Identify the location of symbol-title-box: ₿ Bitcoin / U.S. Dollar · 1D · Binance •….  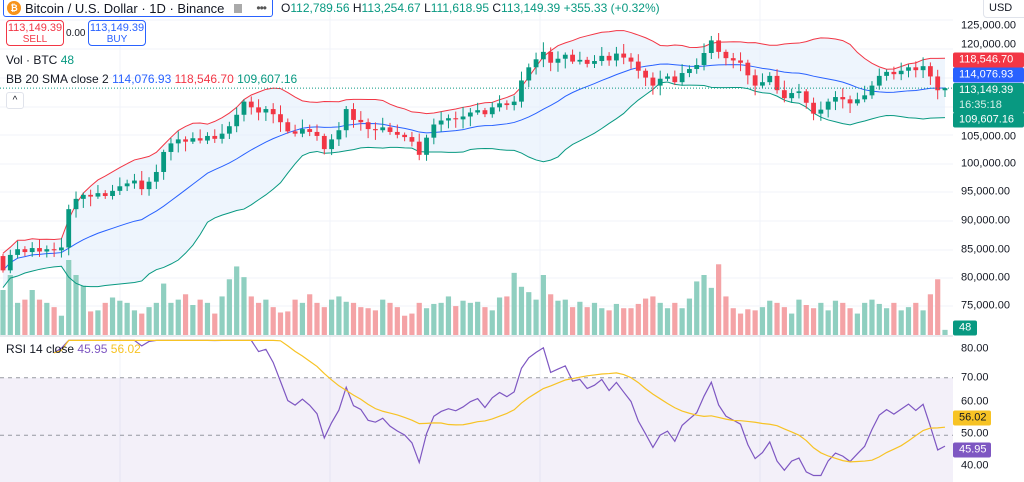
(138, 8).